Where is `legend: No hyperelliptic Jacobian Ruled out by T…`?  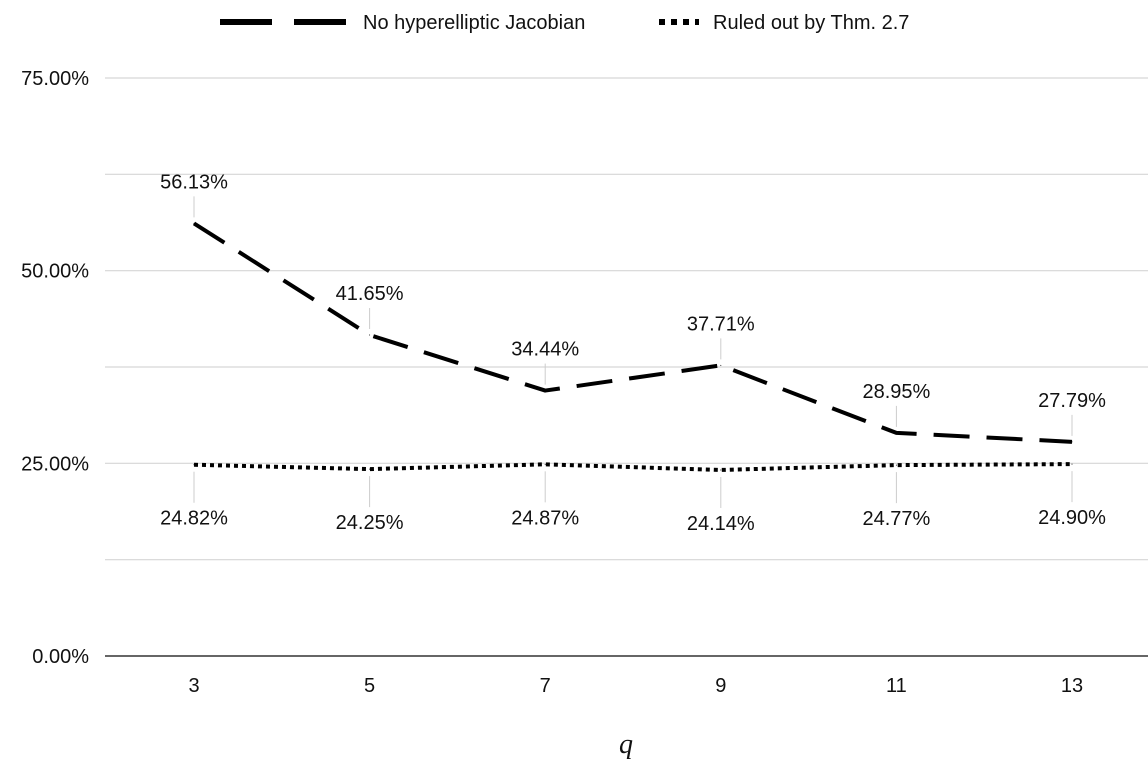
legend: No hyperelliptic Jacobian Ruled out by T… is located at coordinates (564, 23).